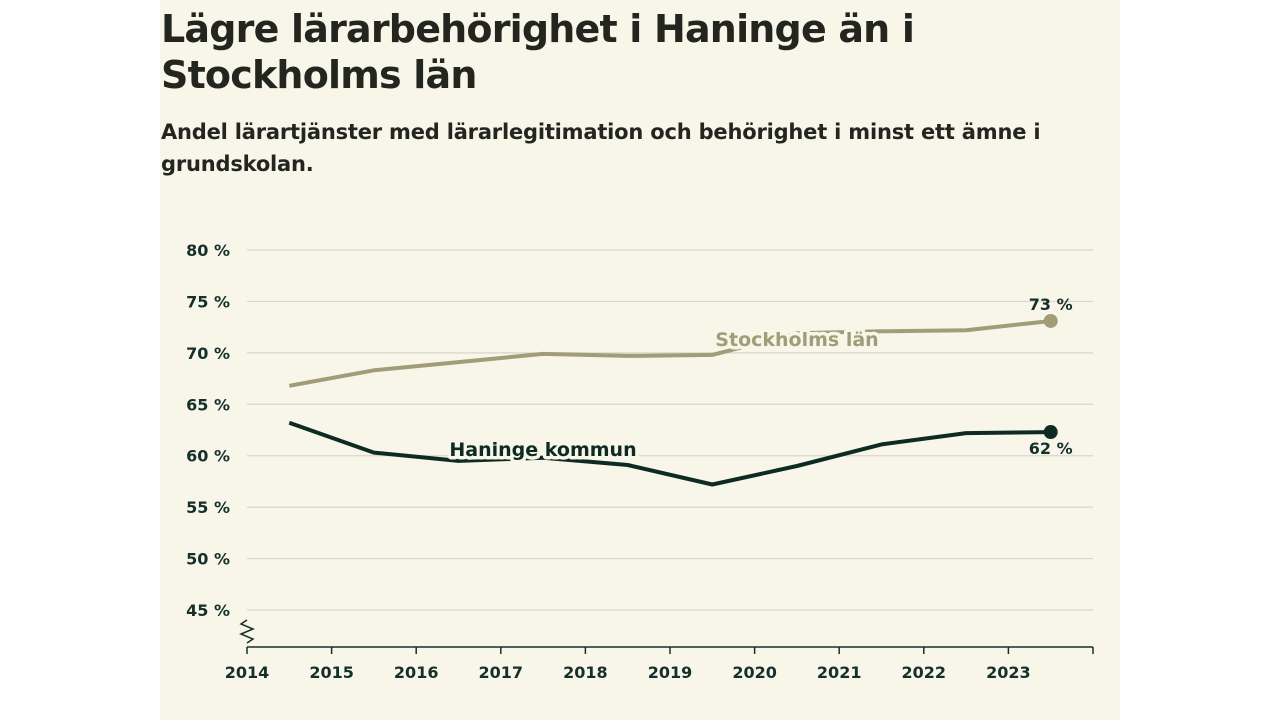 This screenshot has width=1280, height=720. I want to click on x-tick-label: 2020, so click(754, 672).